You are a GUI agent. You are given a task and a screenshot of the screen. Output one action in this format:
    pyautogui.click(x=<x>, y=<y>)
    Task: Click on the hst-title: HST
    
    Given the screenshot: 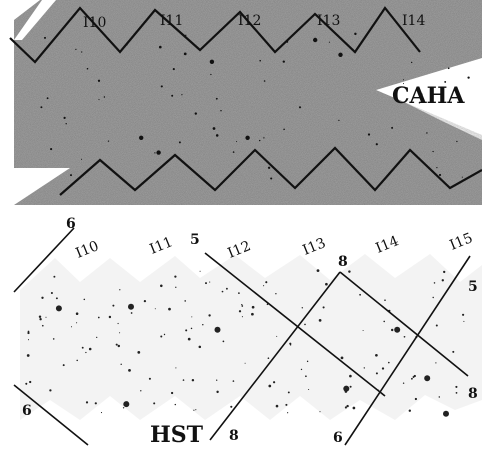 What is the action you would take?
    pyautogui.click(x=177, y=435)
    